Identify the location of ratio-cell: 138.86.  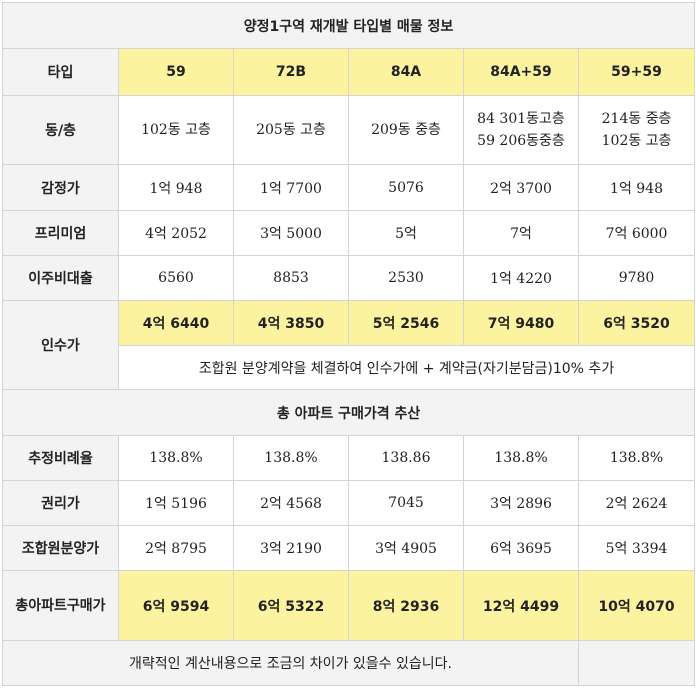
(406, 458).